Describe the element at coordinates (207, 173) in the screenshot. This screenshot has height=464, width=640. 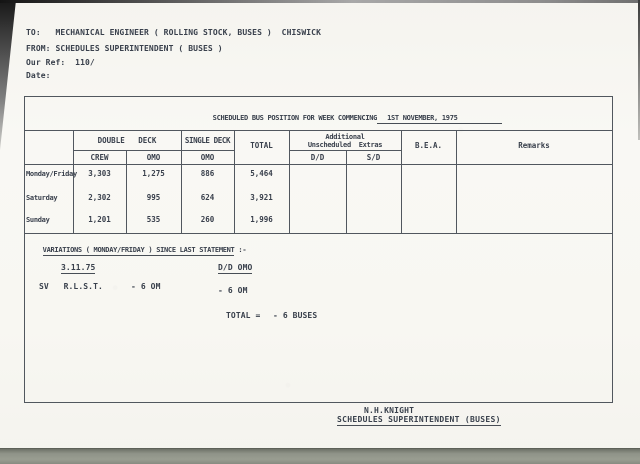
I see `row-sd-omo-value: 886` at that location.